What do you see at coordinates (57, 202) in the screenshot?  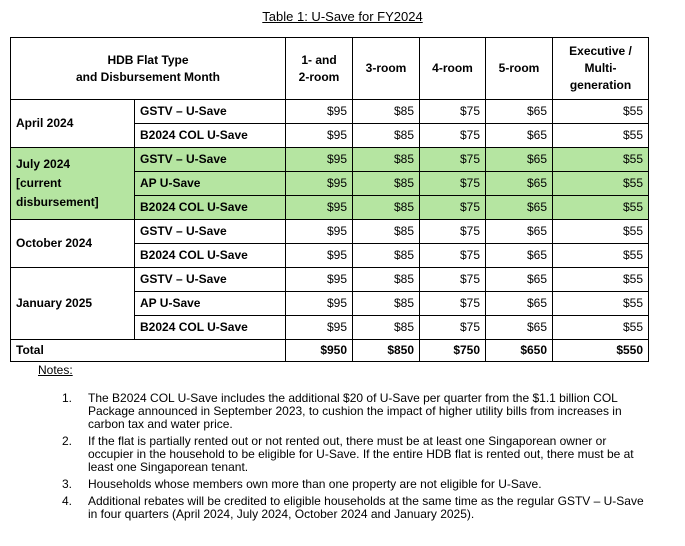 I see `month-line: disbursement]` at bounding box center [57, 202].